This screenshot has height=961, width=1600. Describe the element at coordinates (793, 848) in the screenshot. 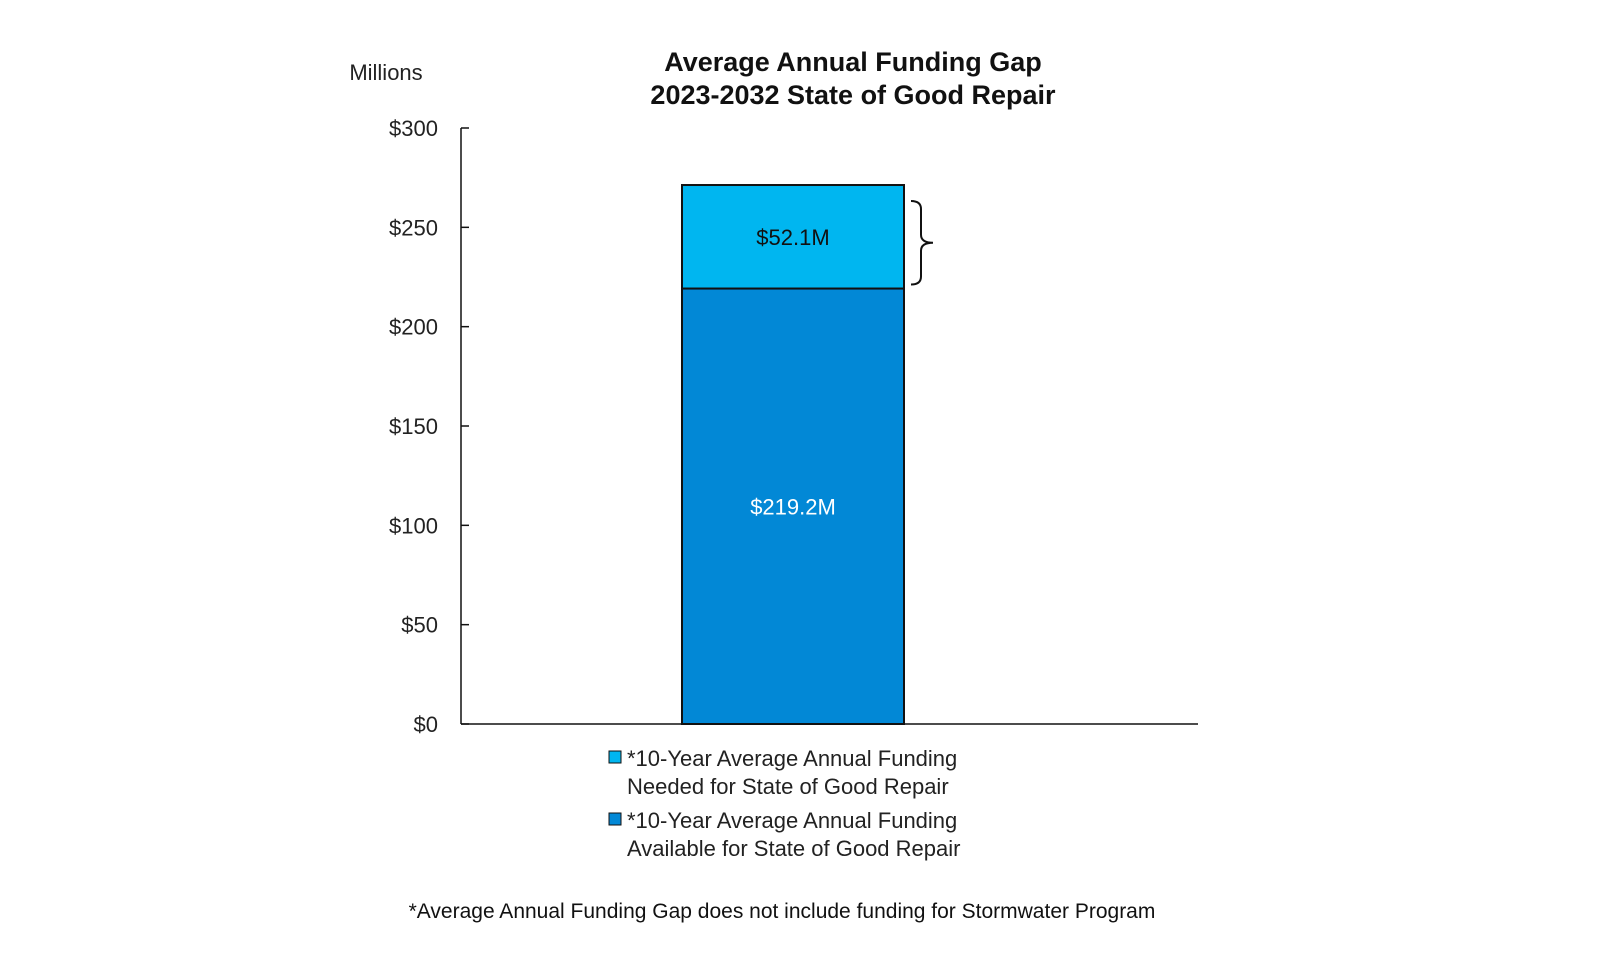

I see `legend-label-available-line-2: Available for State of Good Repair` at that location.